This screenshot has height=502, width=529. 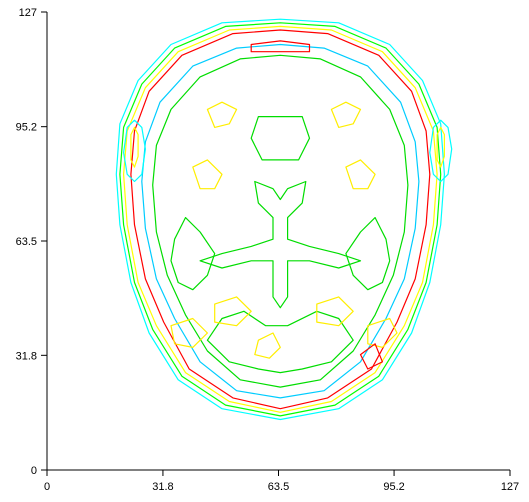 I want to click on y-tick-label: 0, so click(x=34, y=471).